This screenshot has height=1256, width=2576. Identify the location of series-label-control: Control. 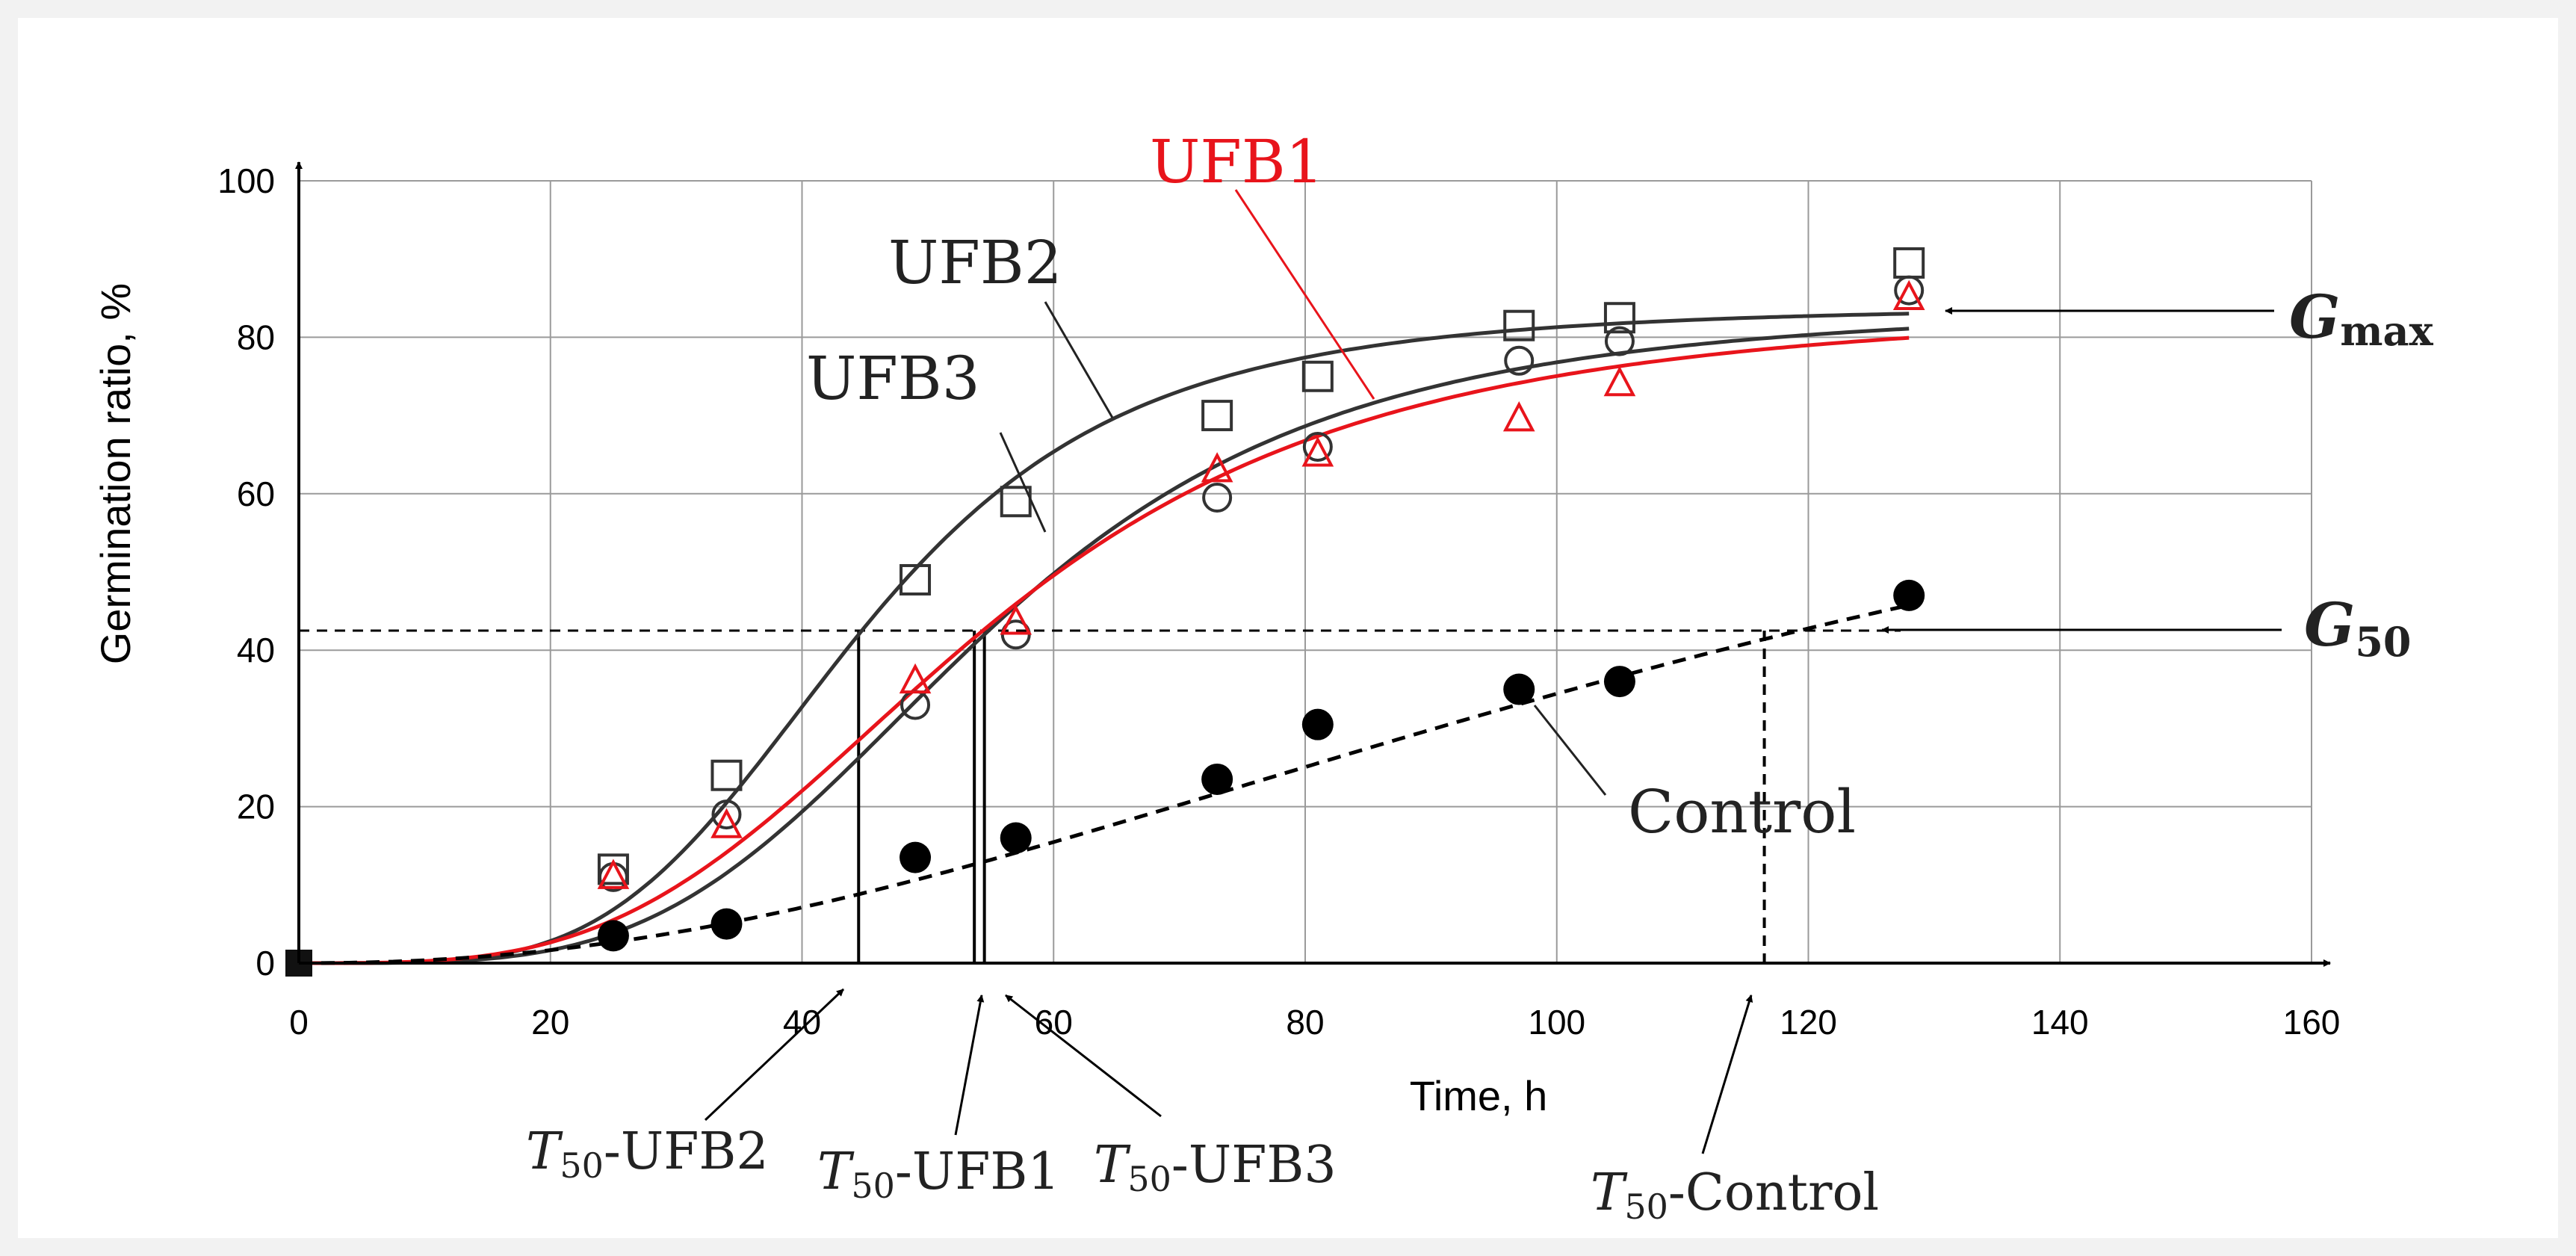
(1742, 812).